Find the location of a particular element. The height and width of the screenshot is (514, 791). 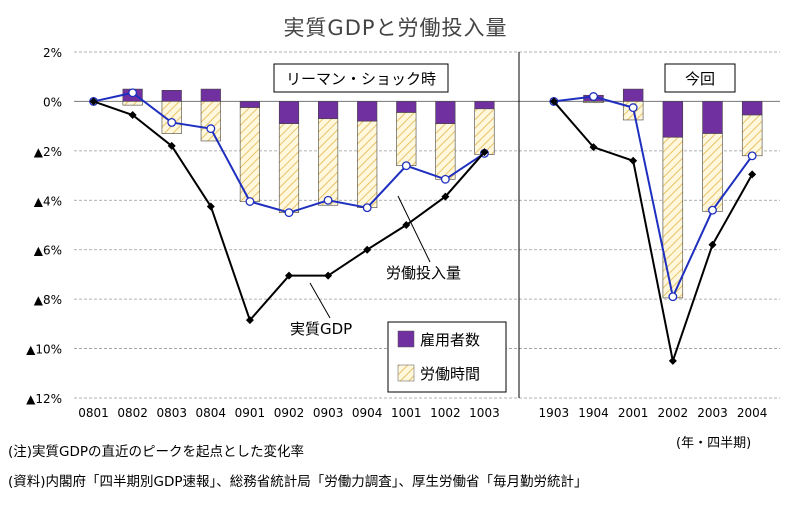

y-tick-label: 2% is located at coordinates (52, 53).